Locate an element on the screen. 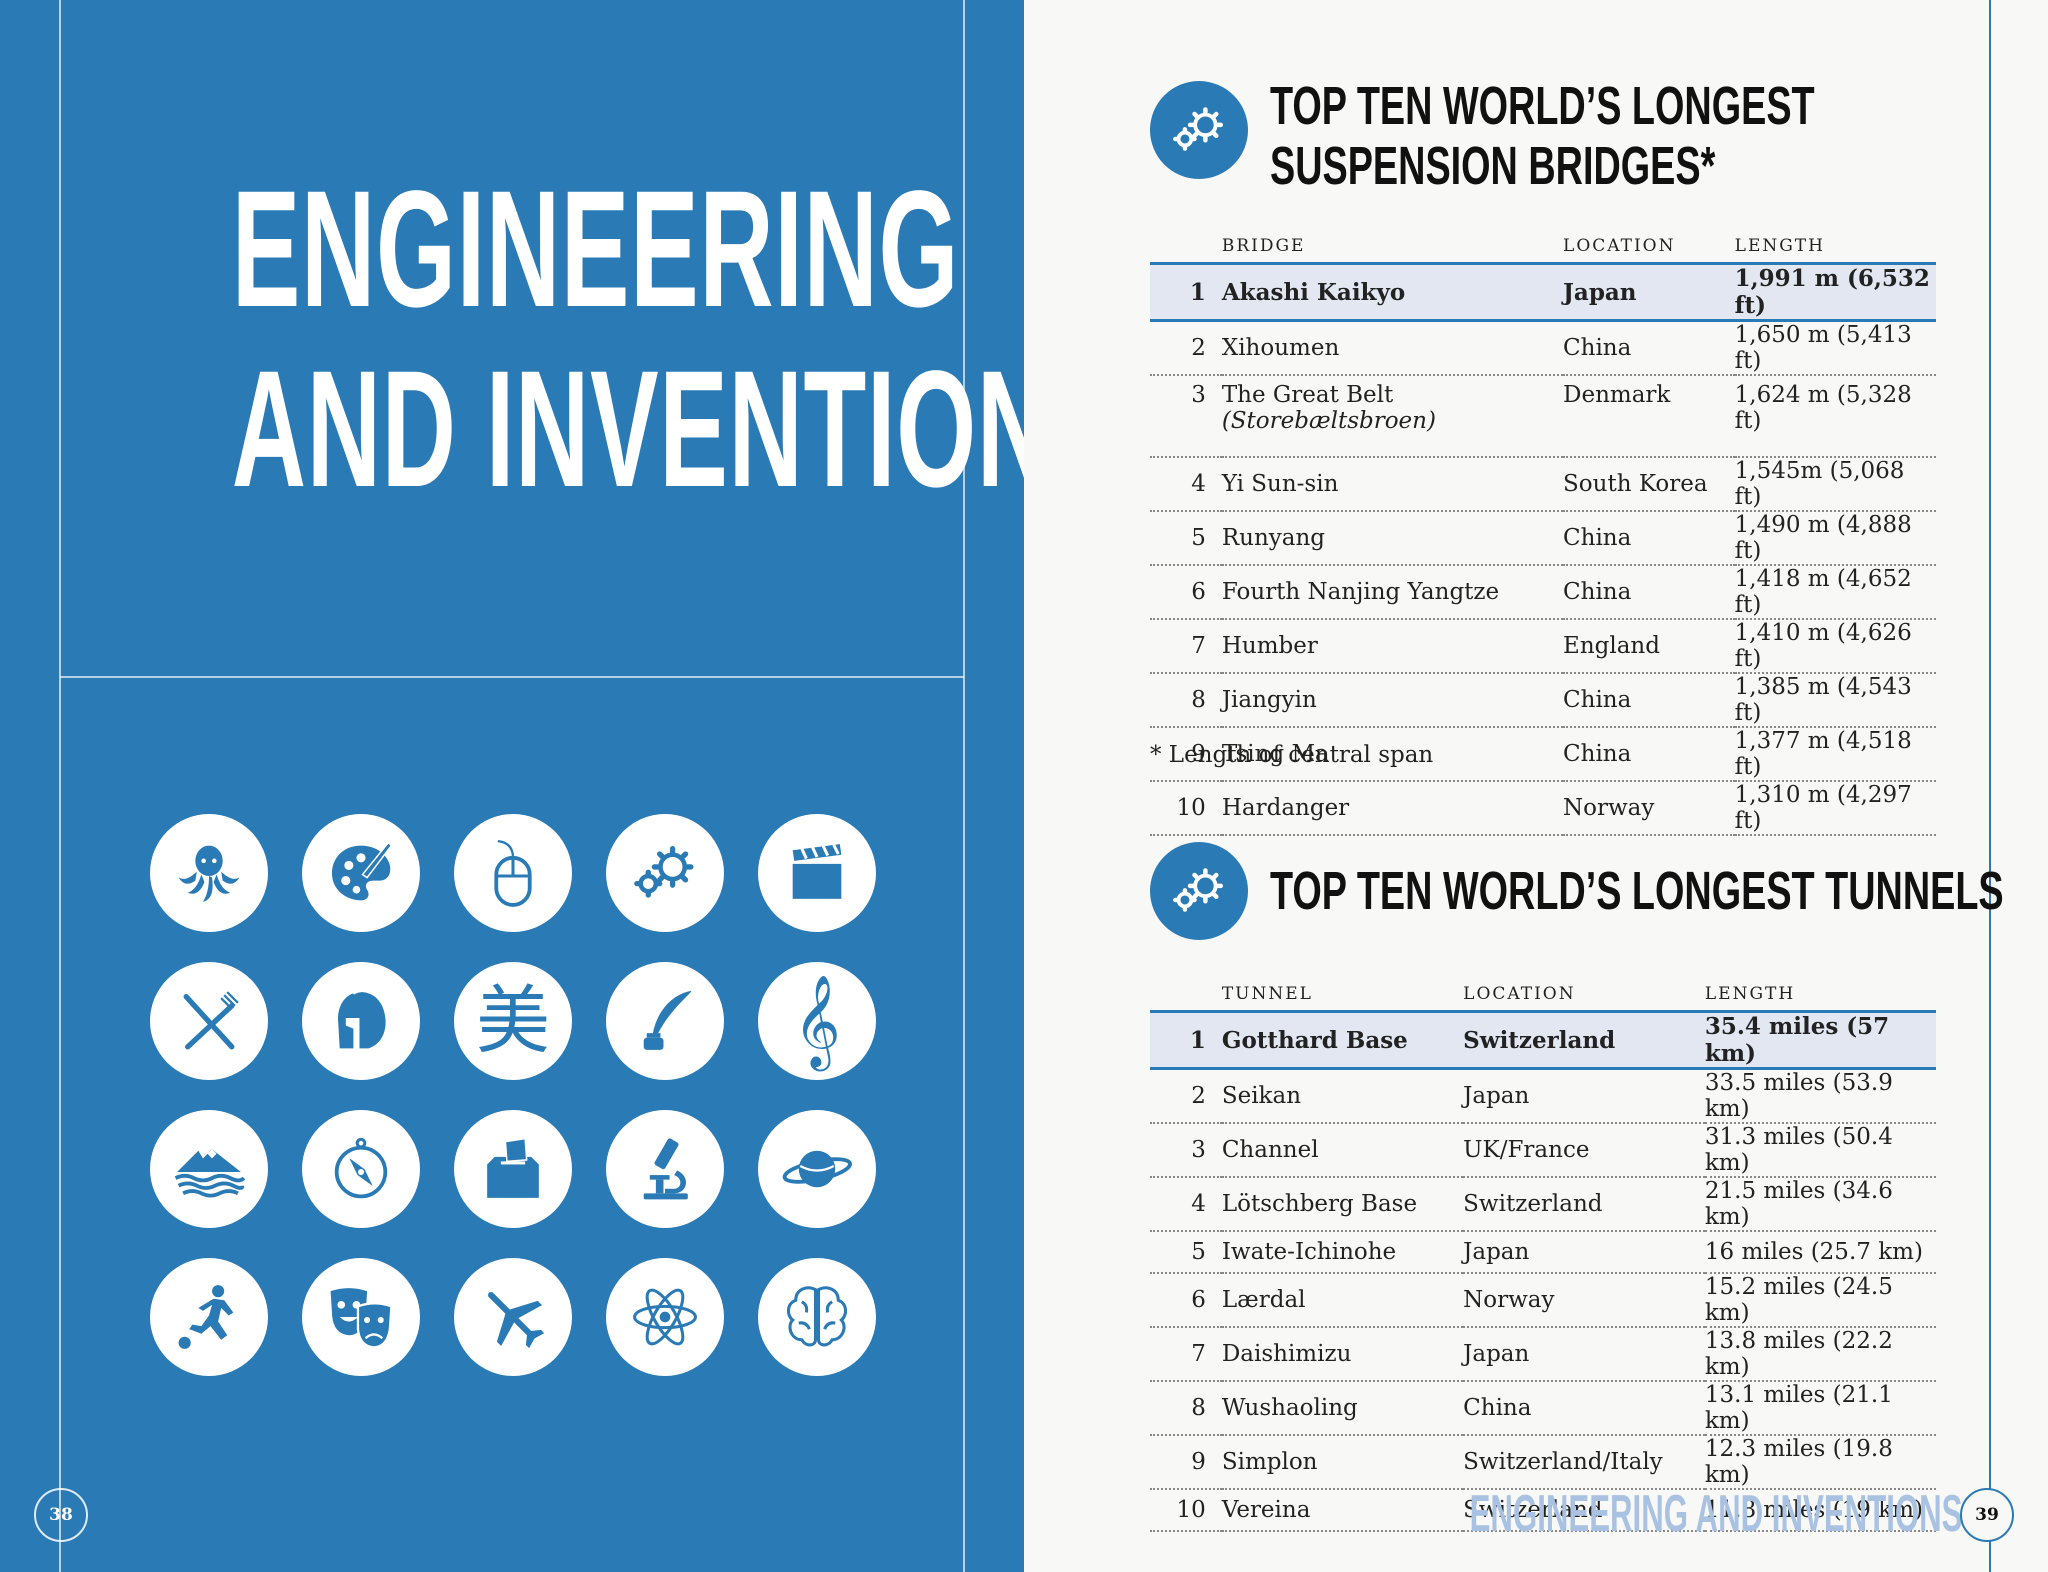 This screenshot has height=1572, width=2048. tunnel-name-cell: Gotthard Base is located at coordinates (1342, 1040).